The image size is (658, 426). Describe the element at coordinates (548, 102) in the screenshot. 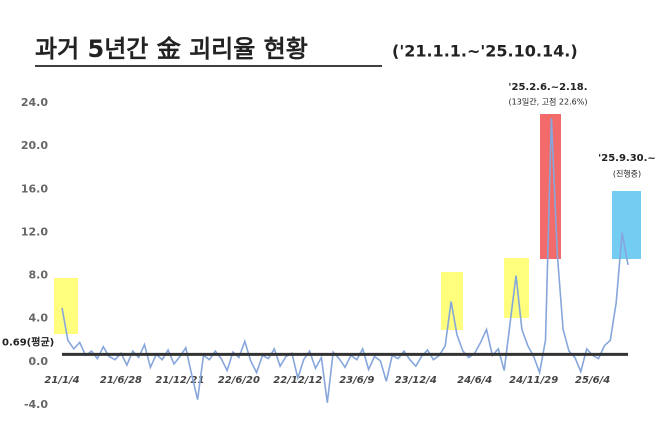

I see `annotation: (13일간, 고점 22.6%)` at that location.